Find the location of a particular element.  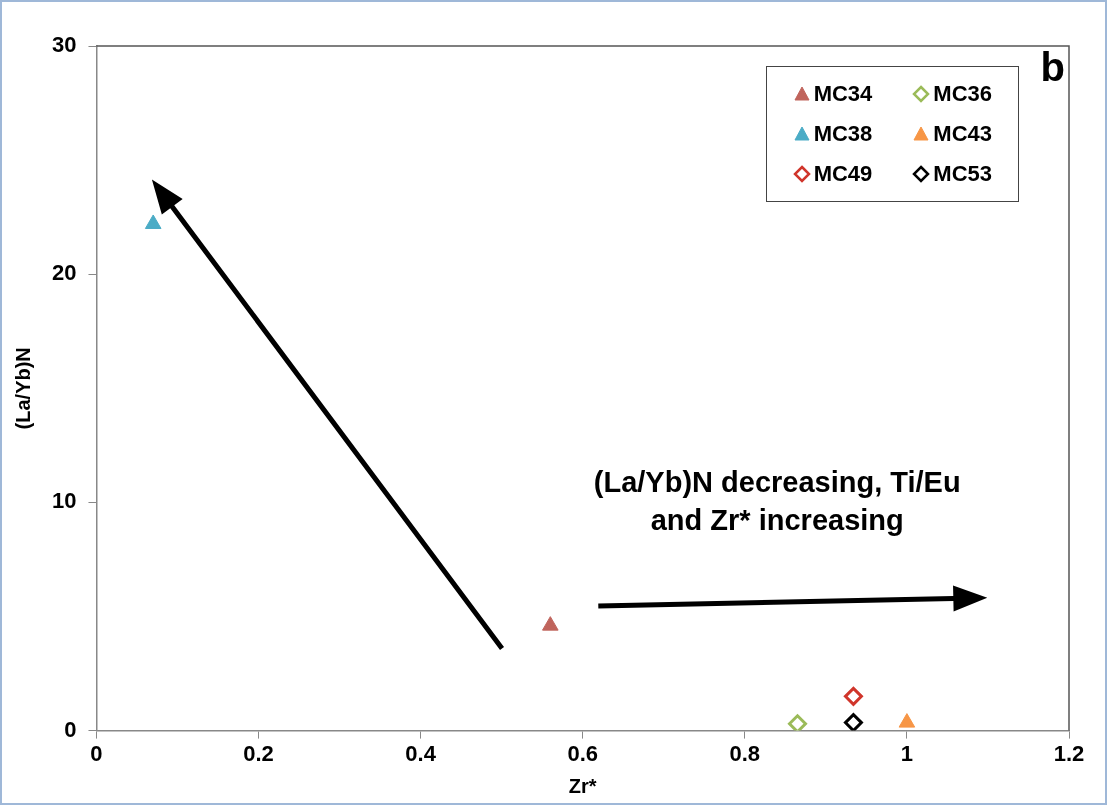

legend-label: MC43 is located at coordinates (962, 134).